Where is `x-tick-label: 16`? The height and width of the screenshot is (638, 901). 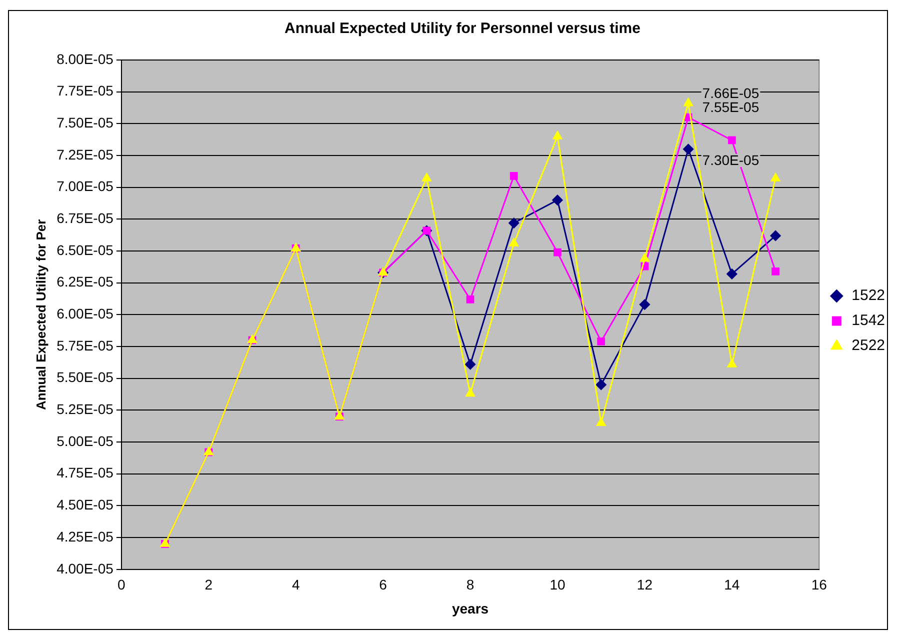
x-tick-label: 16 is located at coordinates (819, 584).